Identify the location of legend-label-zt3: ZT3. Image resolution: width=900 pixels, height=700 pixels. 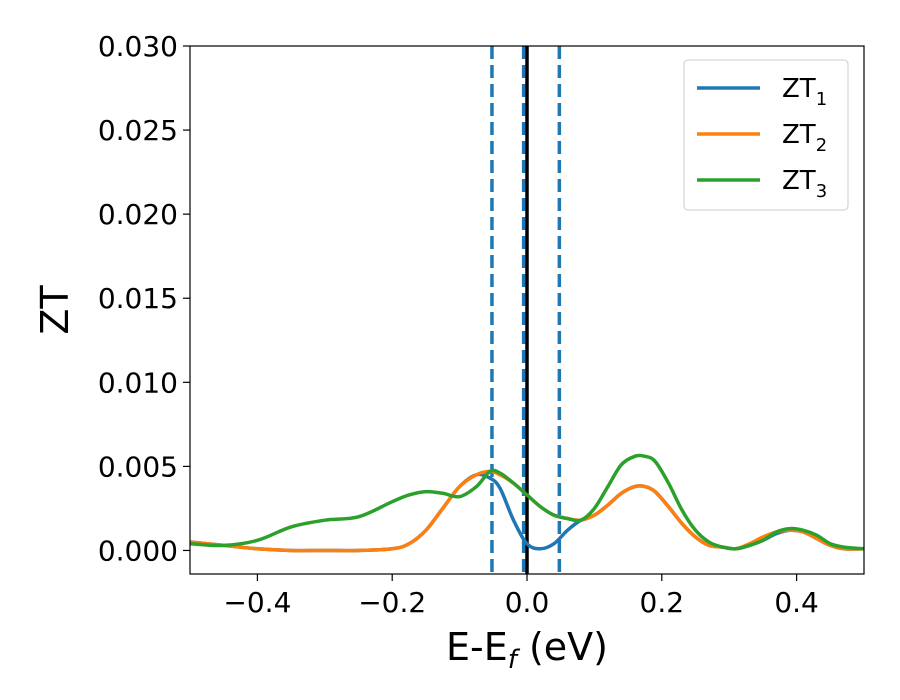
(804, 184).